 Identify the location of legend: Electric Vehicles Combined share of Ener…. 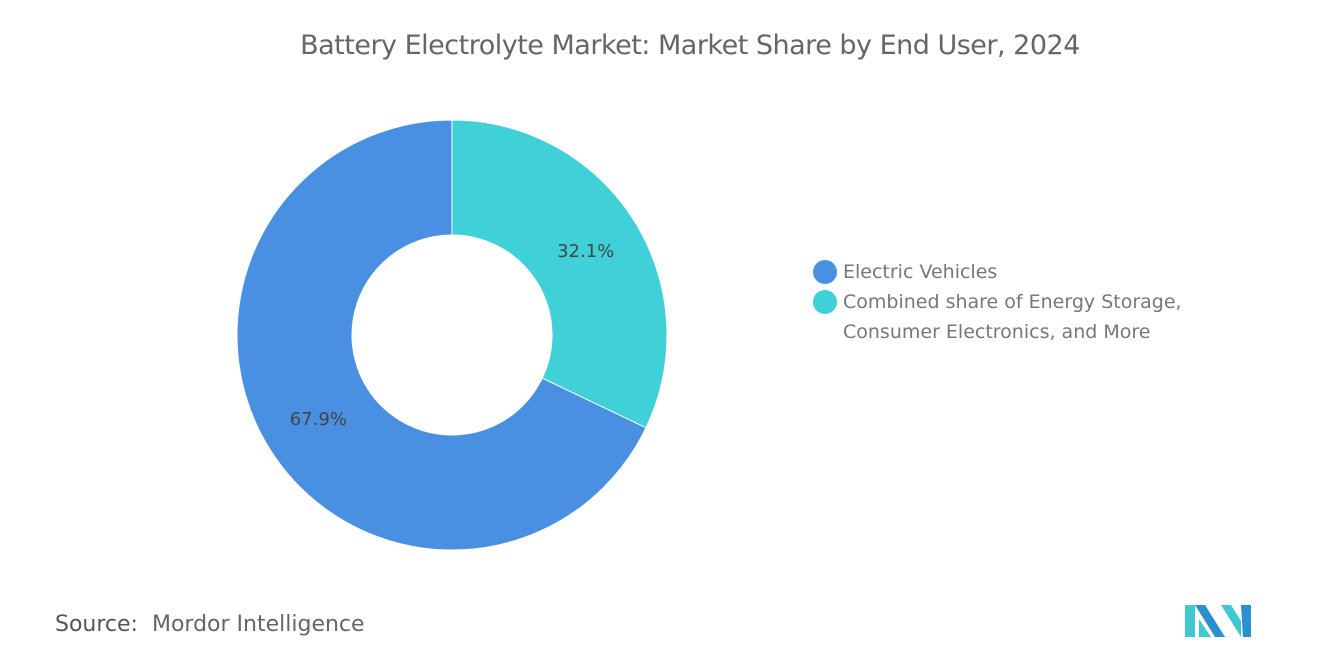
(998, 302).